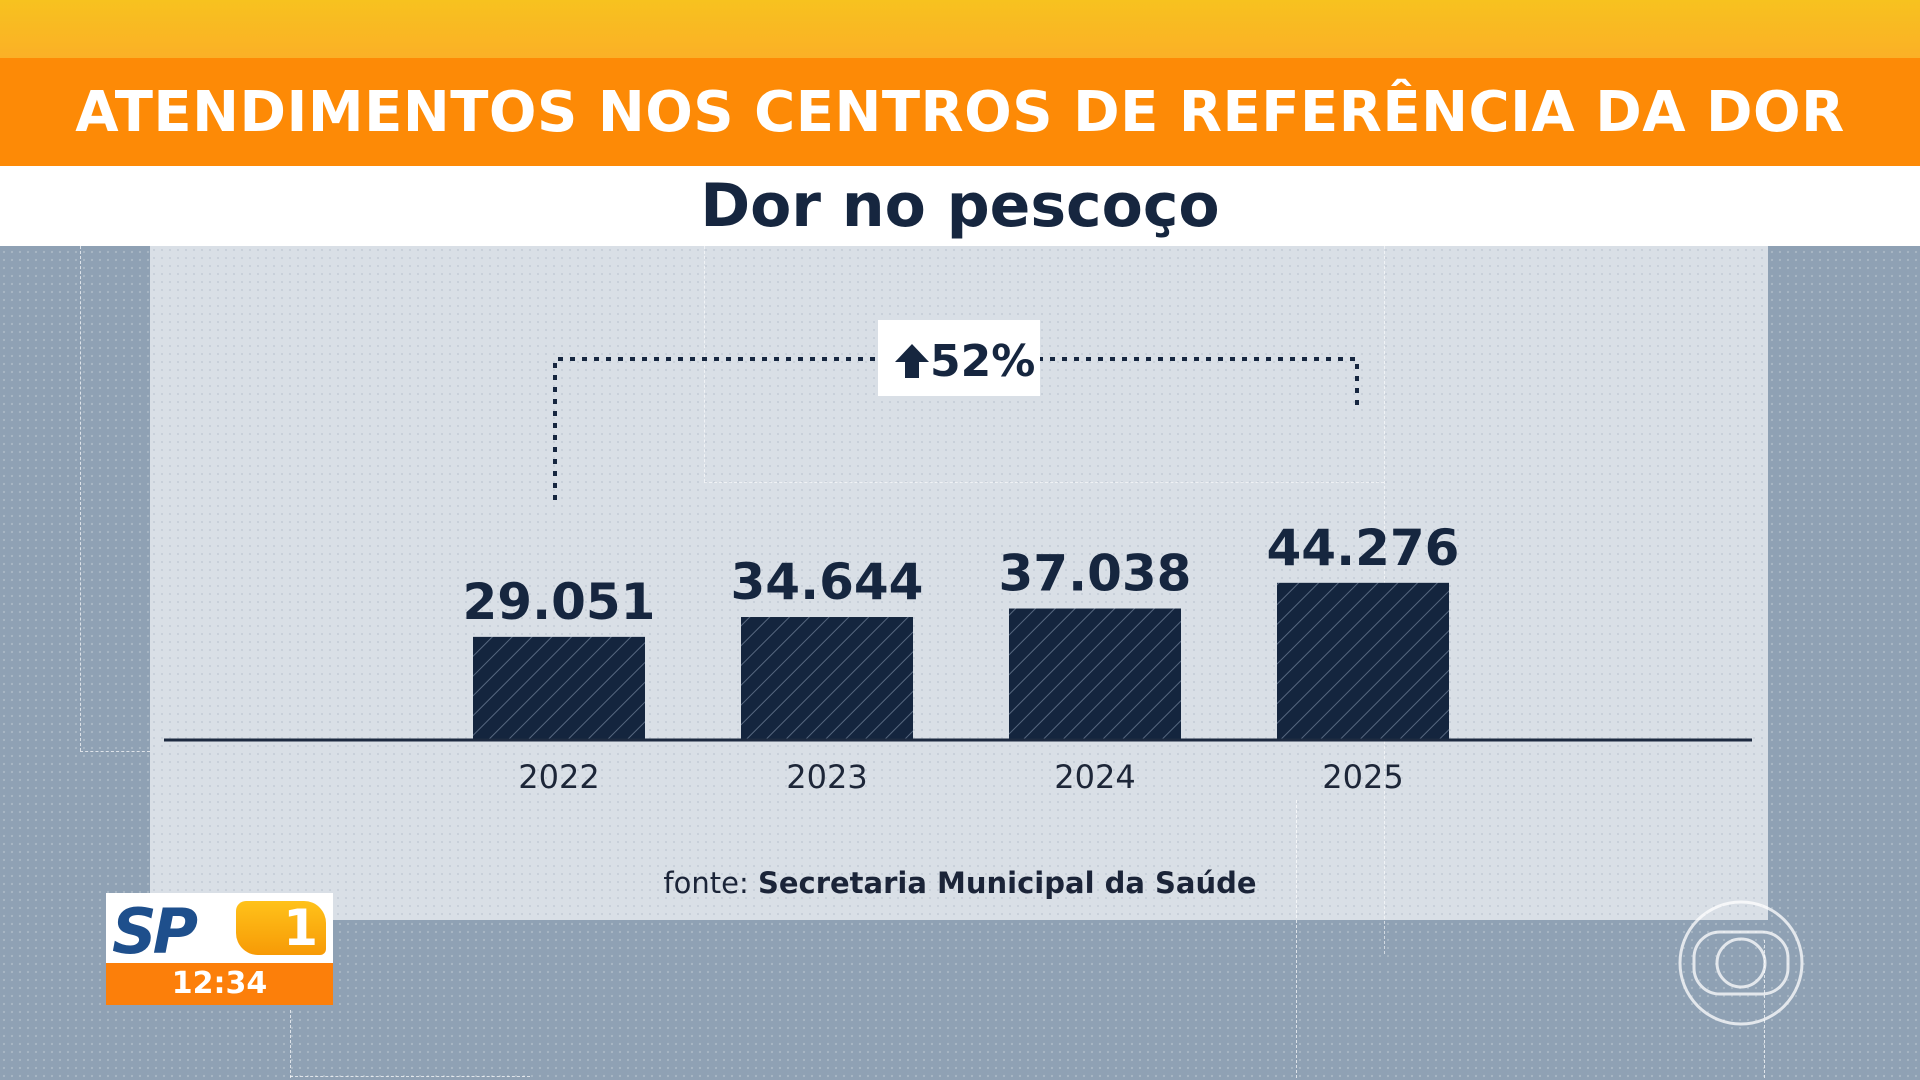  Describe the element at coordinates (1094, 777) in the screenshot. I see `category-label-2024: 2024` at that location.